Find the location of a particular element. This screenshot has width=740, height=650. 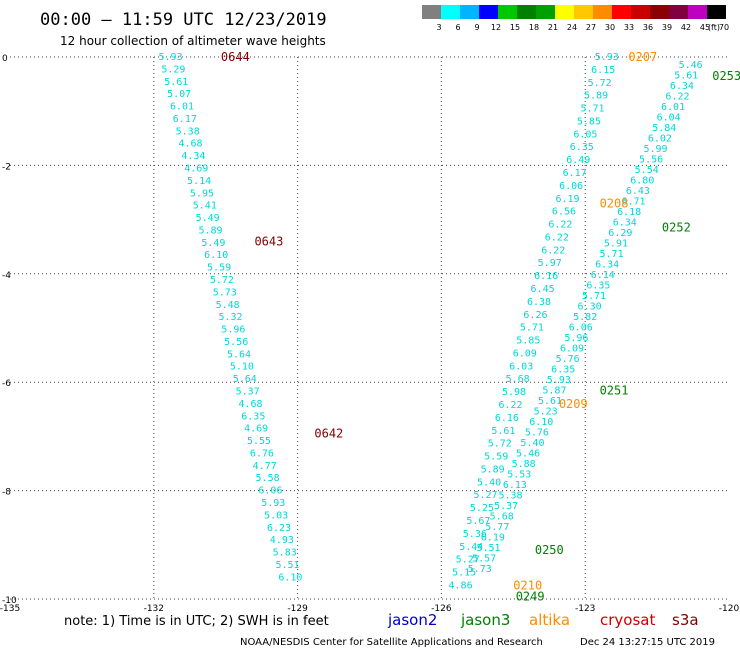

scale-label: 18 is located at coordinates (534, 27).